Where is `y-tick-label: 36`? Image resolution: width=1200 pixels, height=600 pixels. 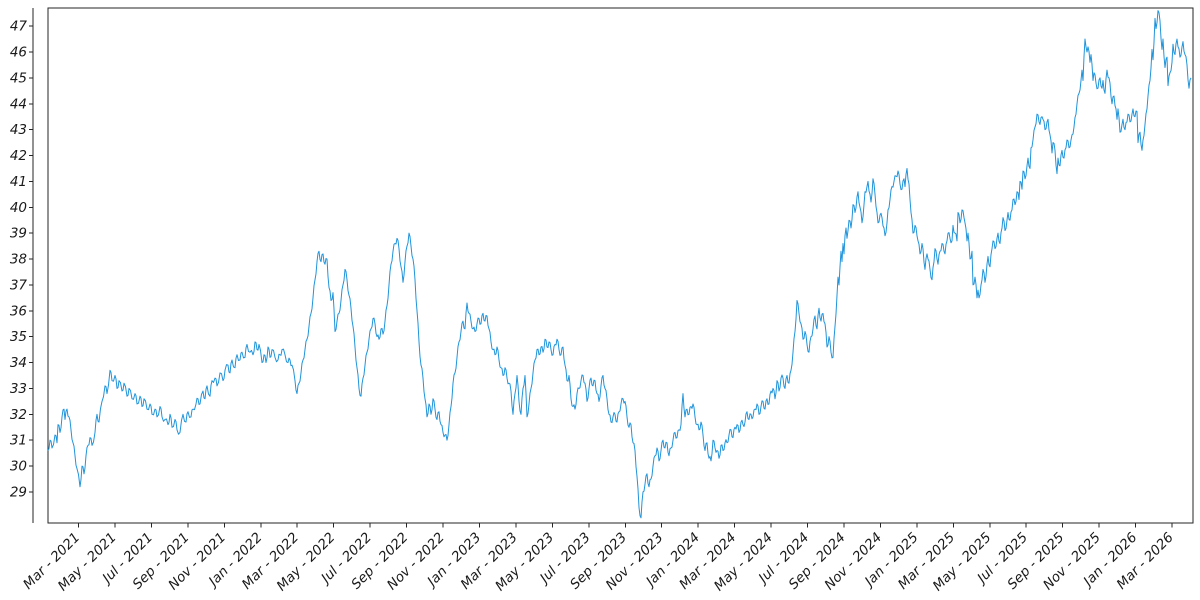
y-tick-label: 36 is located at coordinates (18, 311).